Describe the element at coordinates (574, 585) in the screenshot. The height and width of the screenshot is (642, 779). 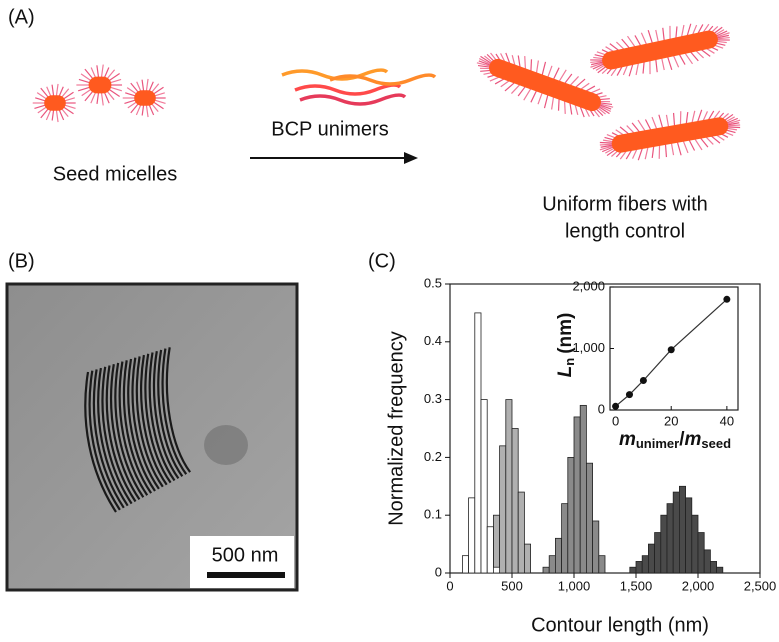
I see `x-tick-label: 1,000` at that location.